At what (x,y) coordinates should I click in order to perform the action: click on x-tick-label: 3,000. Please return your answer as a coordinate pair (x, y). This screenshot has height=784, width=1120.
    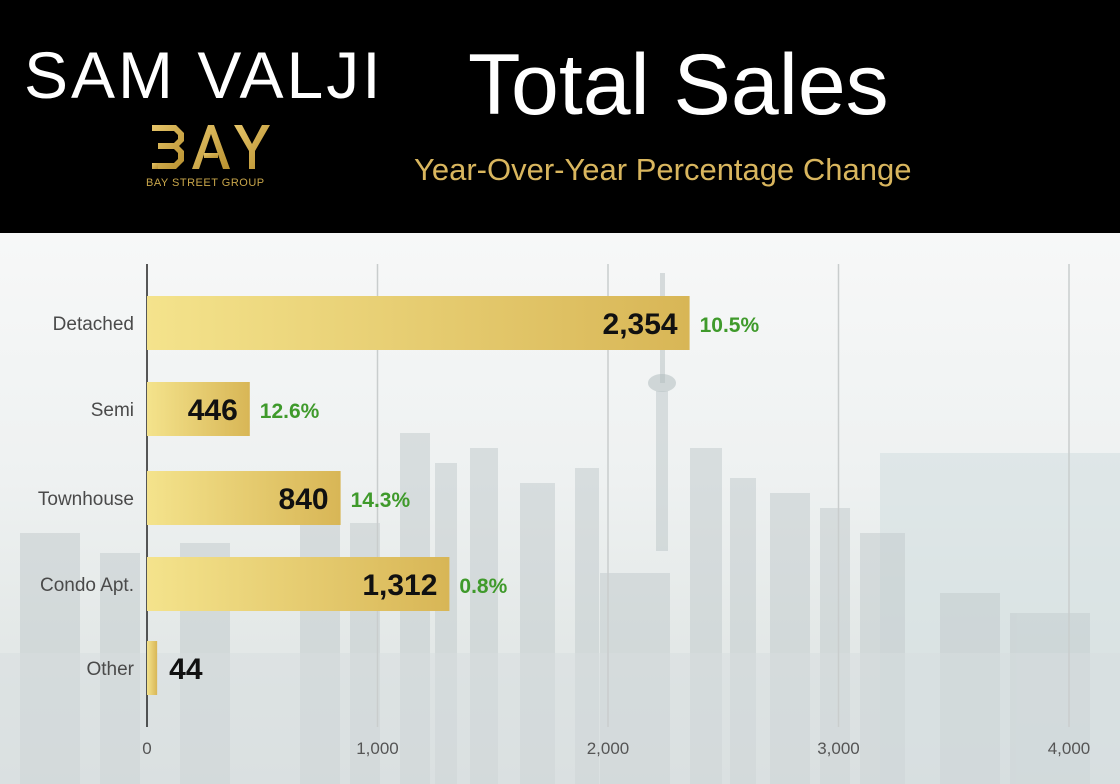
    Looking at the image, I should click on (838, 748).